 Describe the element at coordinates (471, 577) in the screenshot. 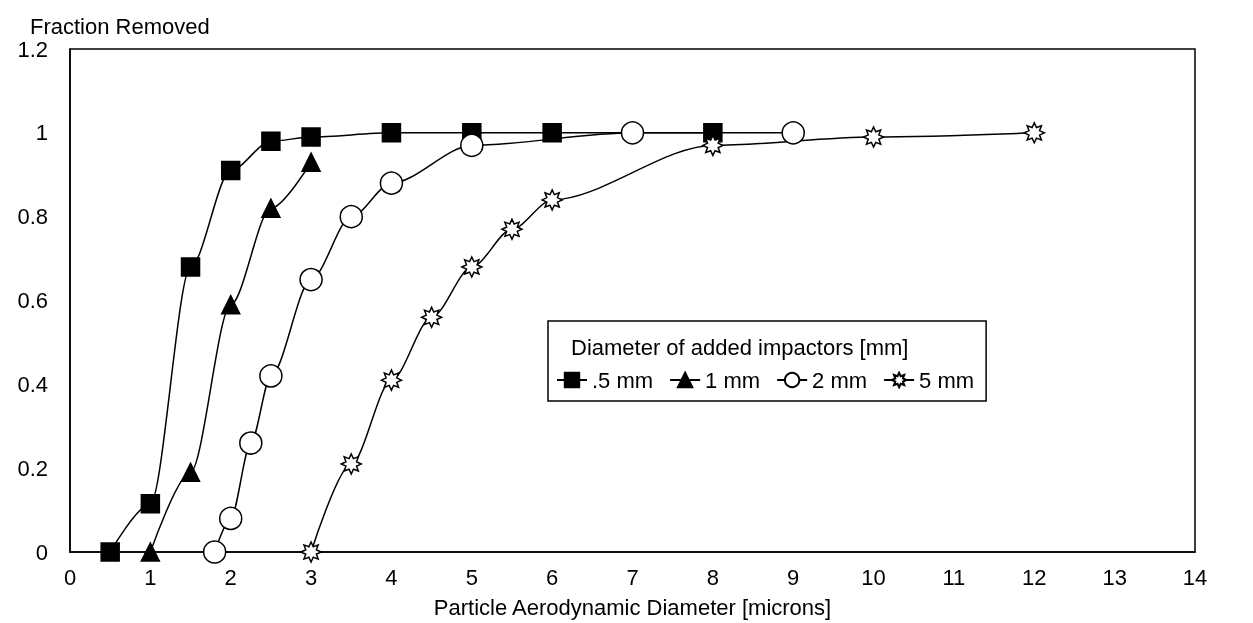

I see `x-tick-label: 5` at that location.